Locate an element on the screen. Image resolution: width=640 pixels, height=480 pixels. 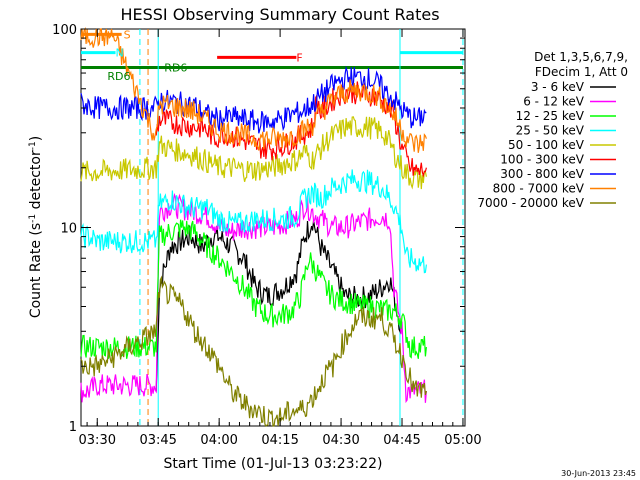
legend-label-3: 25 - 50 keV is located at coordinates (550, 131).